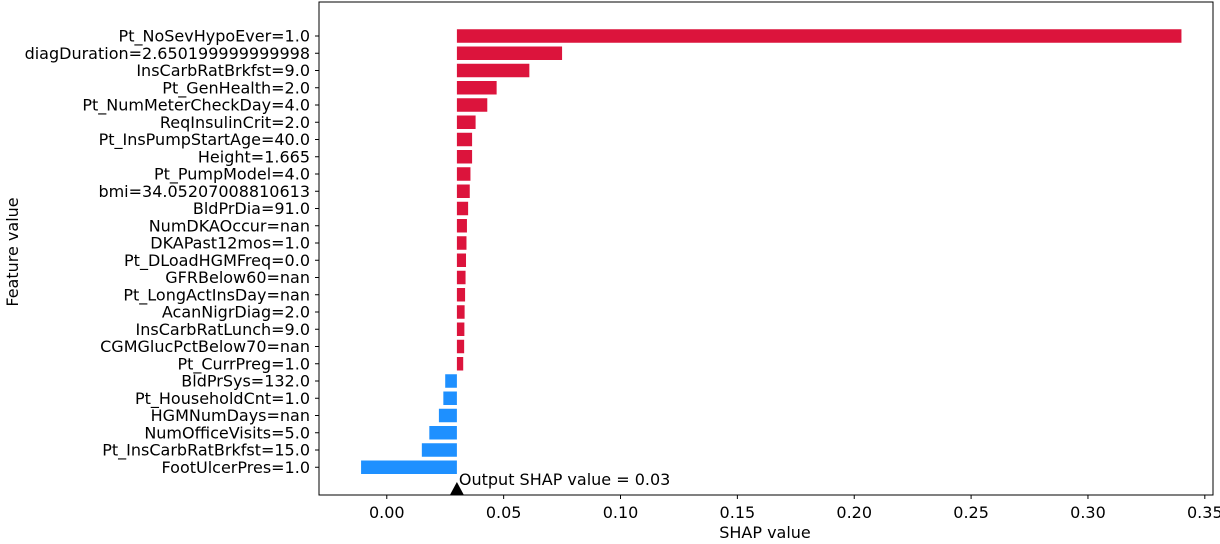 This screenshot has width=1220, height=544. Describe the element at coordinates (1088, 512) in the screenshot. I see `x-tick-label: 0.30` at that location.